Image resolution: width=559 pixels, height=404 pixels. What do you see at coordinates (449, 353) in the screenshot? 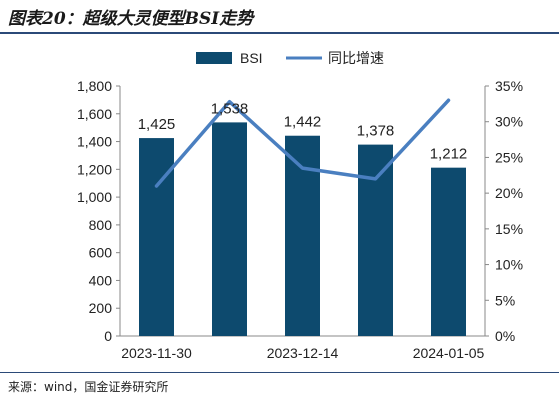
I see `x-tick-label: 2024-01-05` at bounding box center [449, 353].